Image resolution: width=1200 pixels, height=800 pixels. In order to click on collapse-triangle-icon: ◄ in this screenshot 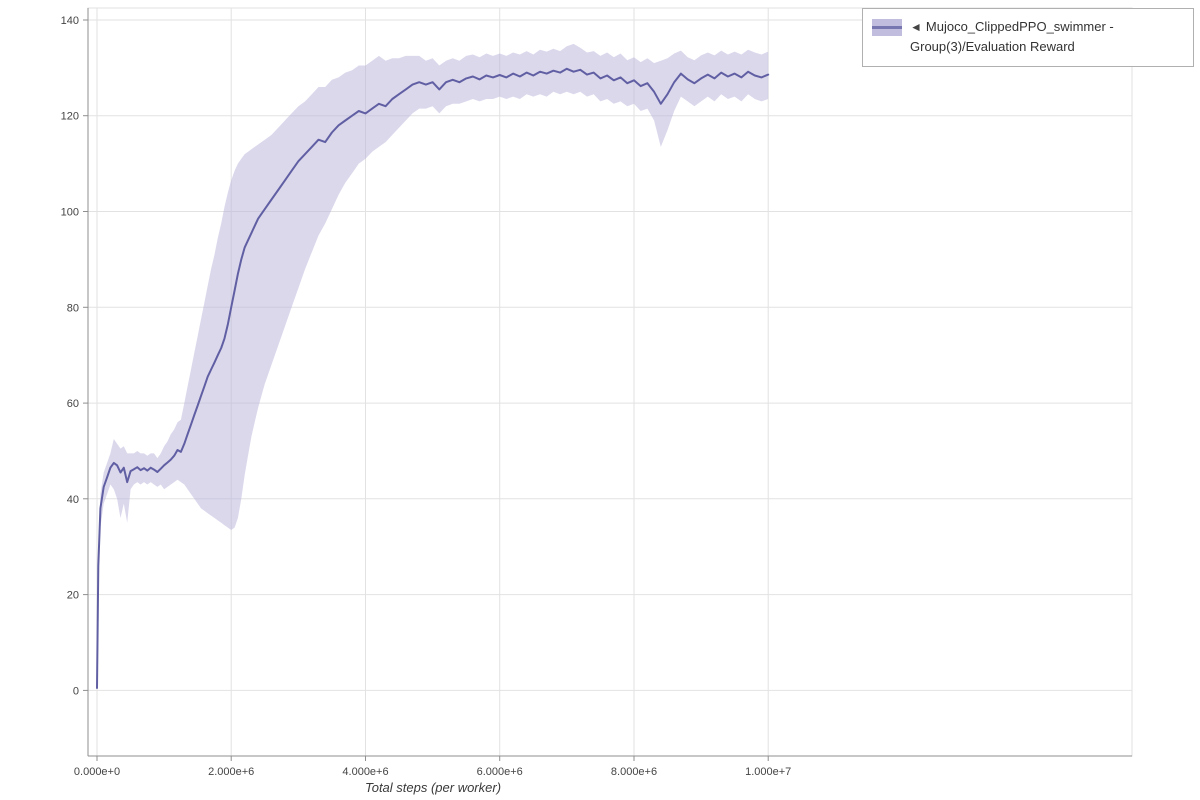, I will do `click(916, 27)`.